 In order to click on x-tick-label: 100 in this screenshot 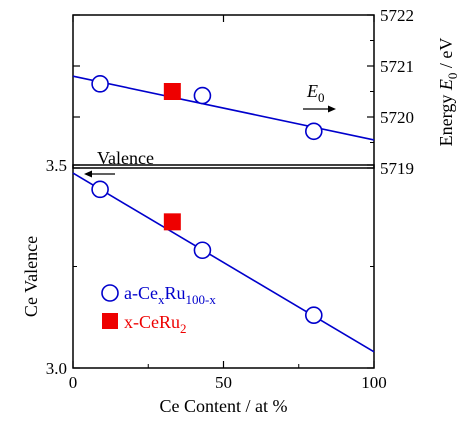, I will do `click(374, 382)`.